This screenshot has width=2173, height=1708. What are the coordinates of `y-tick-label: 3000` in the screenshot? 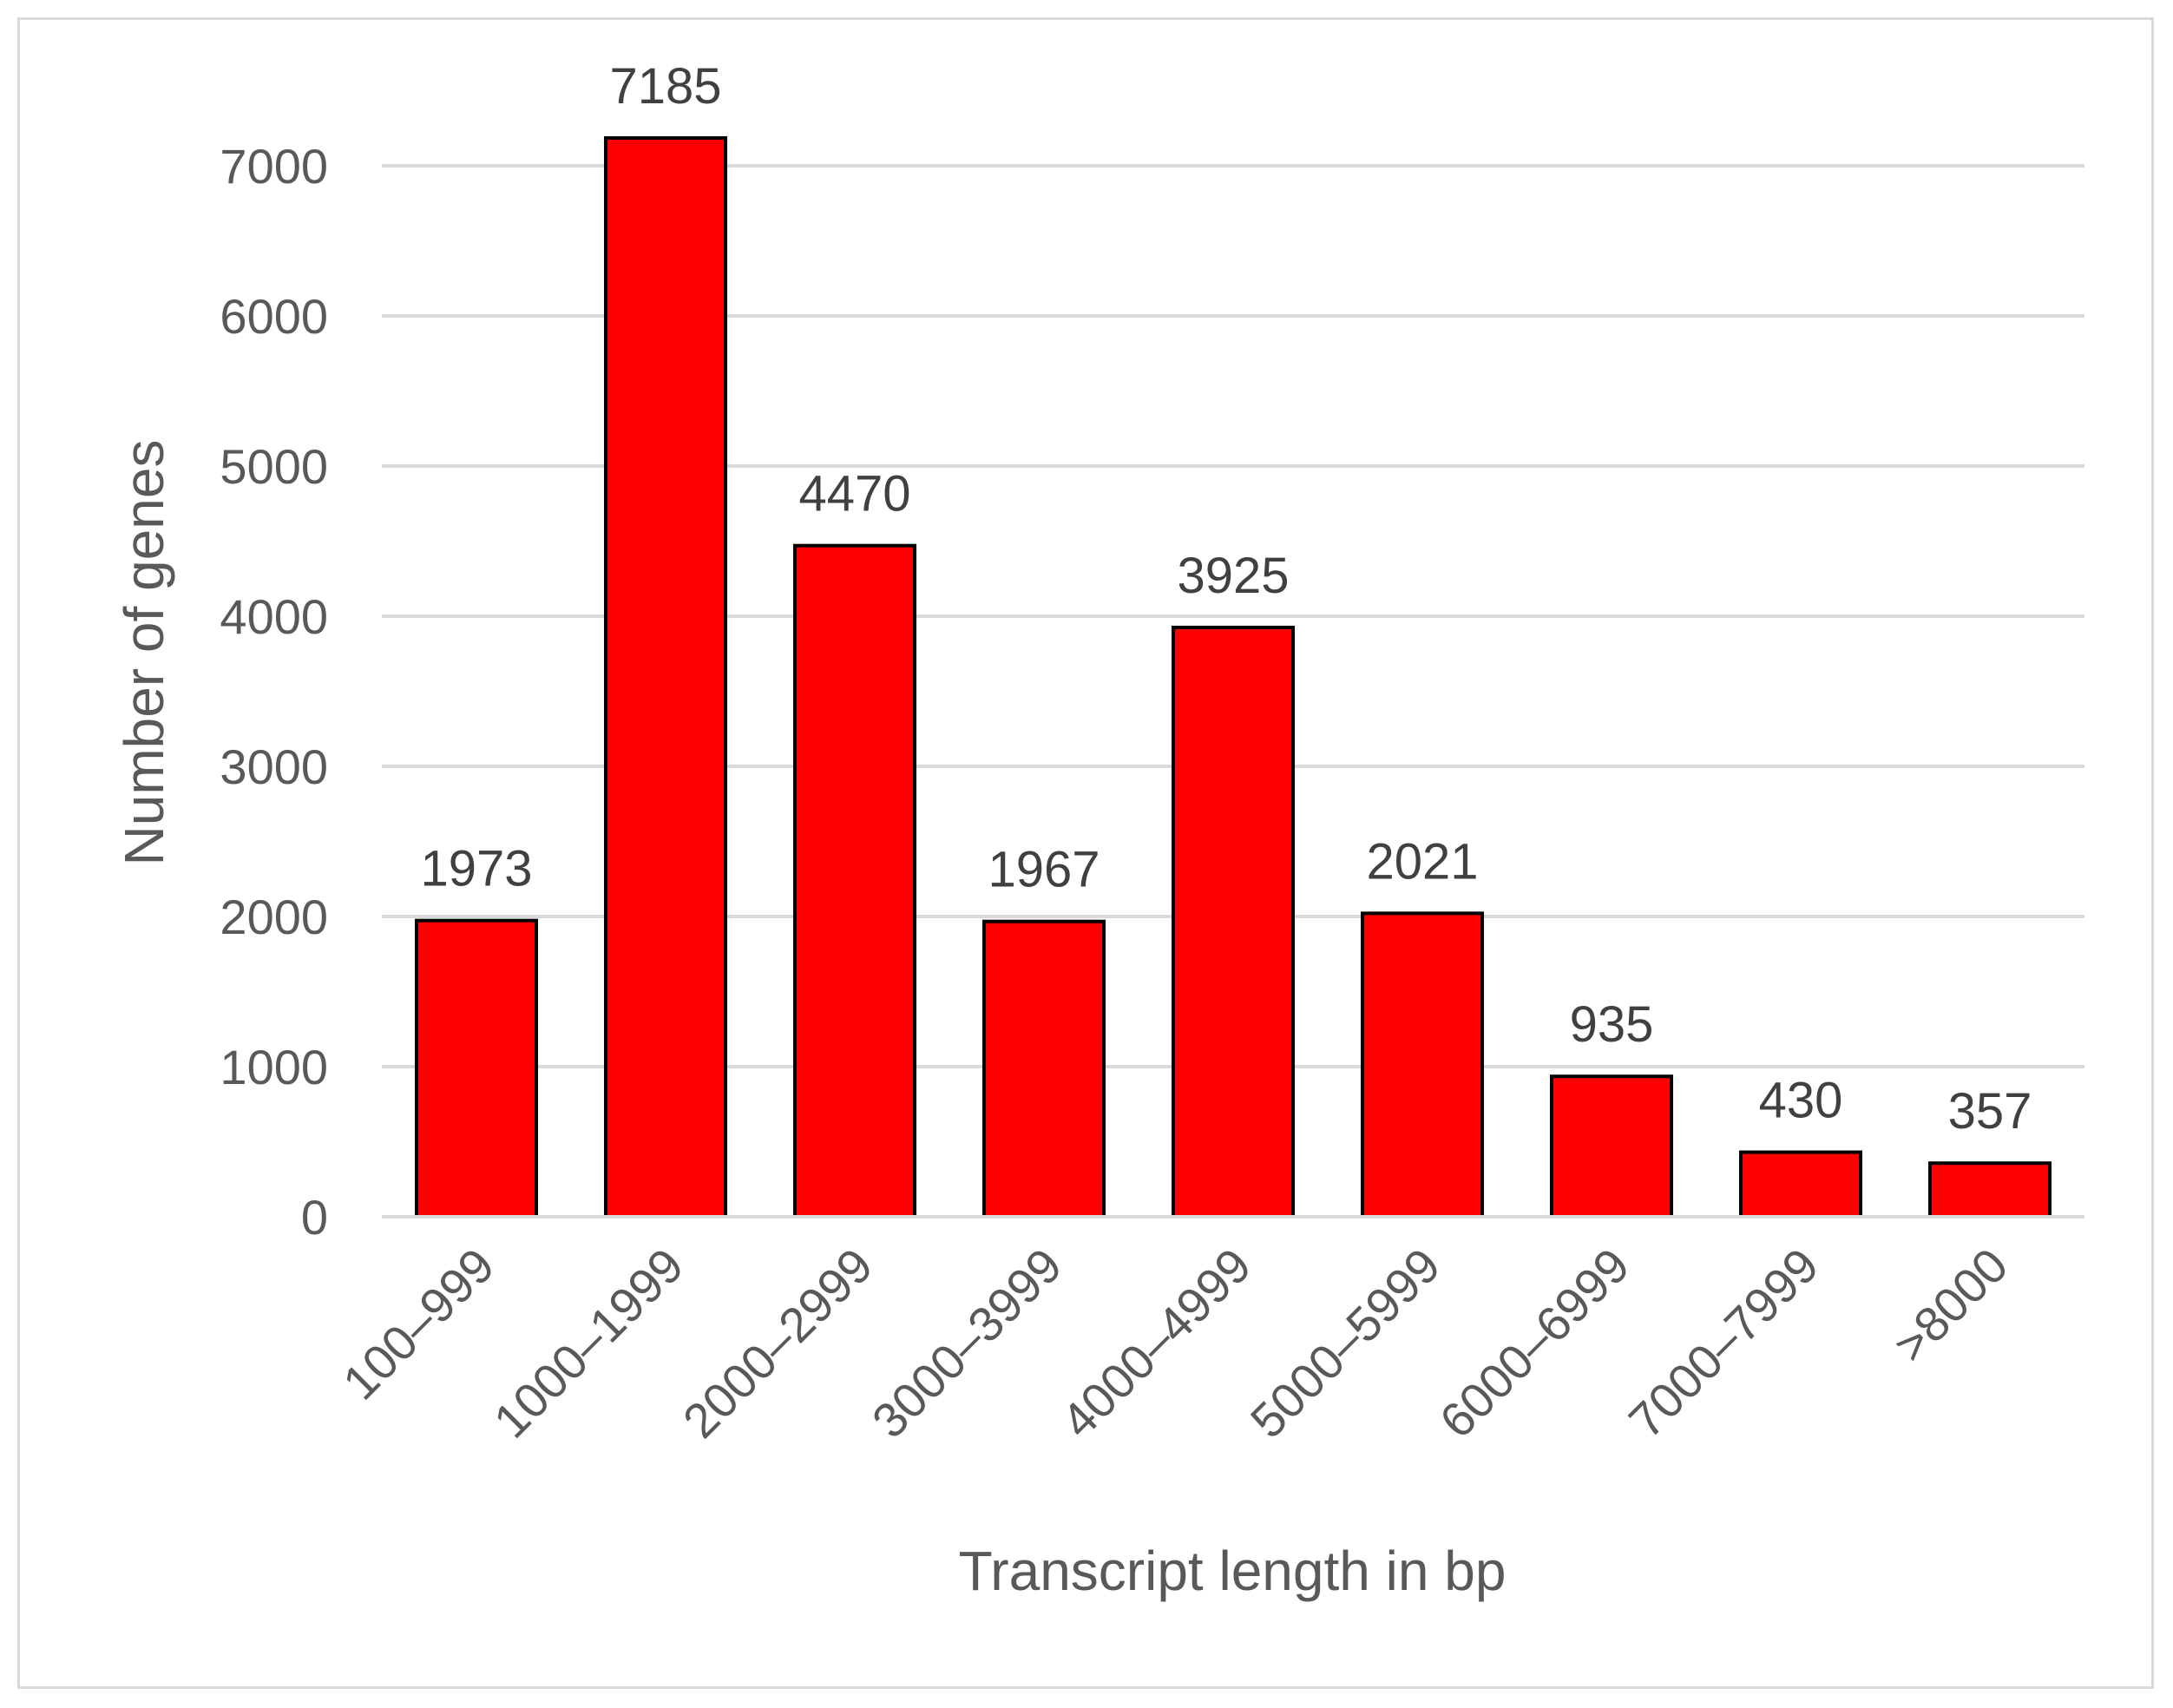 It's located at (274, 766).